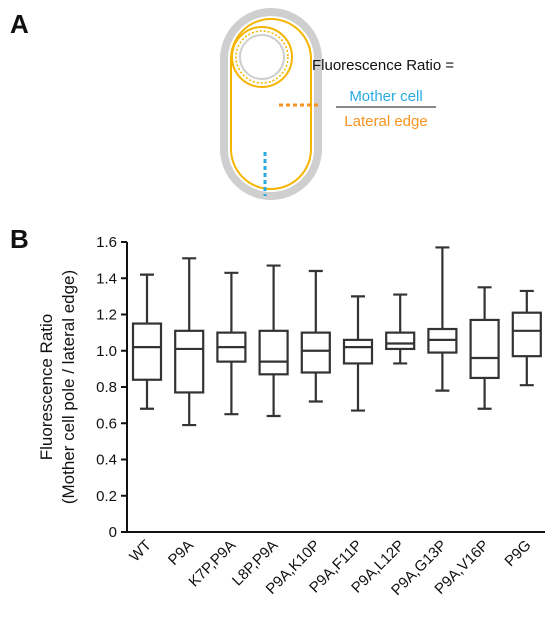 The width and height of the screenshot is (553, 623). Describe the element at coordinates (106, 278) in the screenshot. I see `y-tick-label: 1.4` at that location.